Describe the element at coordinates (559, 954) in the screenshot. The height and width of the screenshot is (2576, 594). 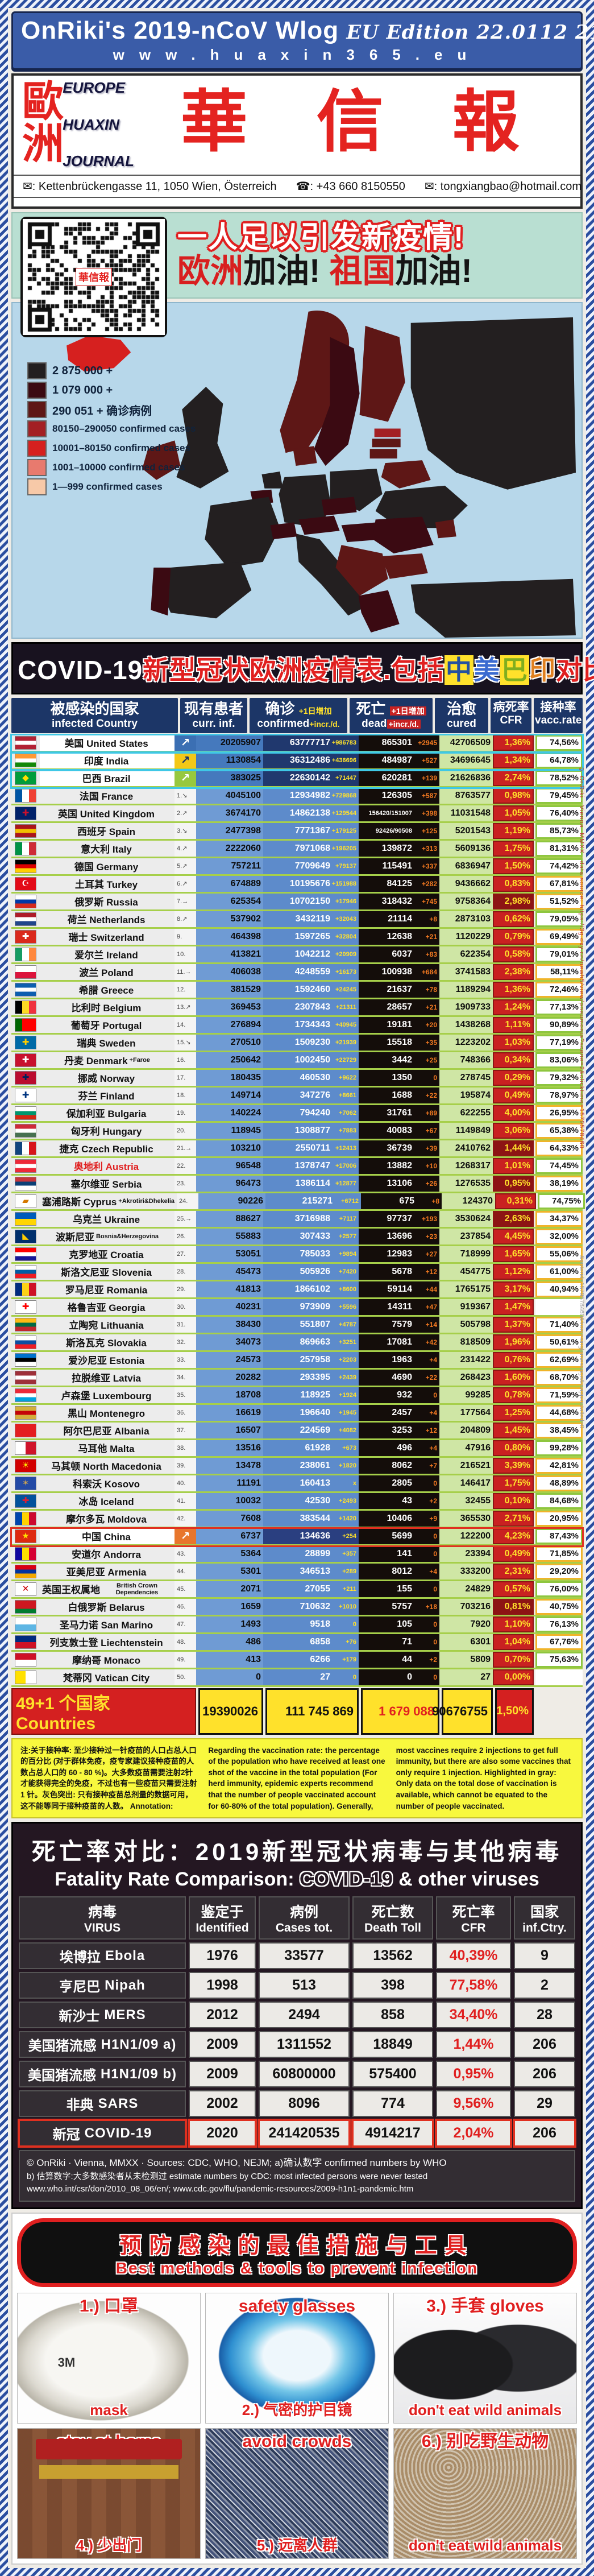
I see `vaccination-rate: 79,01%` at that location.